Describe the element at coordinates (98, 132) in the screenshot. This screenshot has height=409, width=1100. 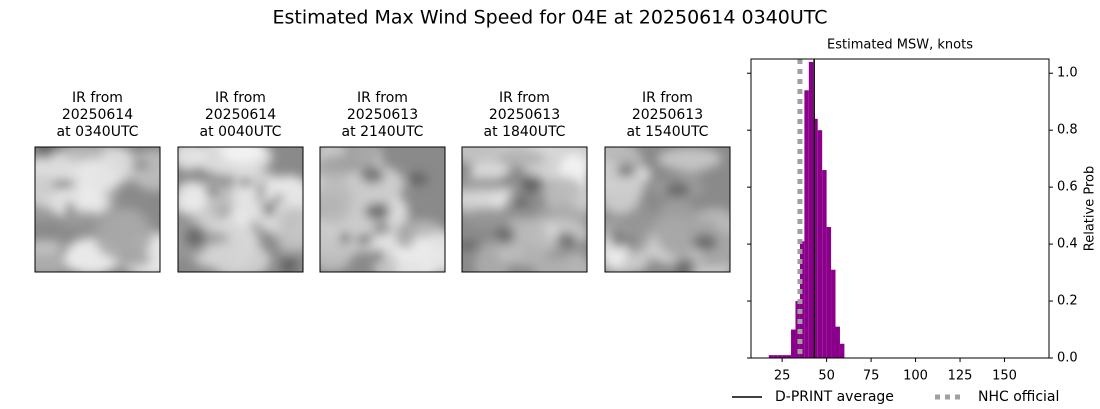
I see `panel-title-line: at 0340UTC` at that location.